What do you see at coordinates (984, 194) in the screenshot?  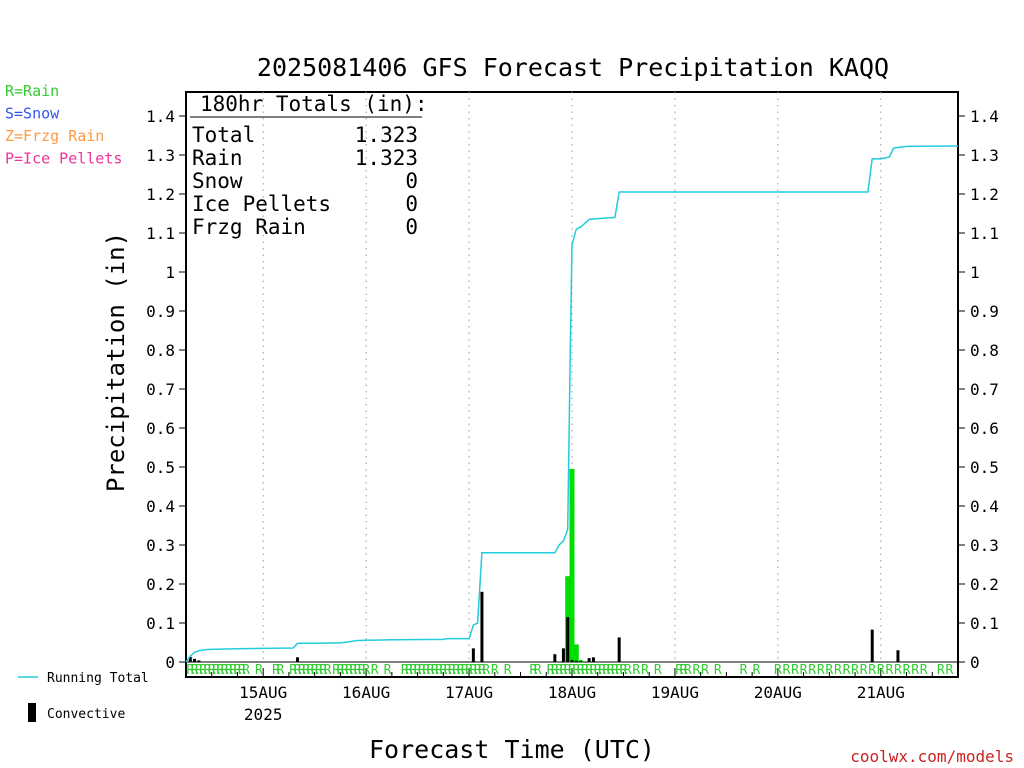 I see `y-tick-label-right: 1.2` at bounding box center [984, 194].